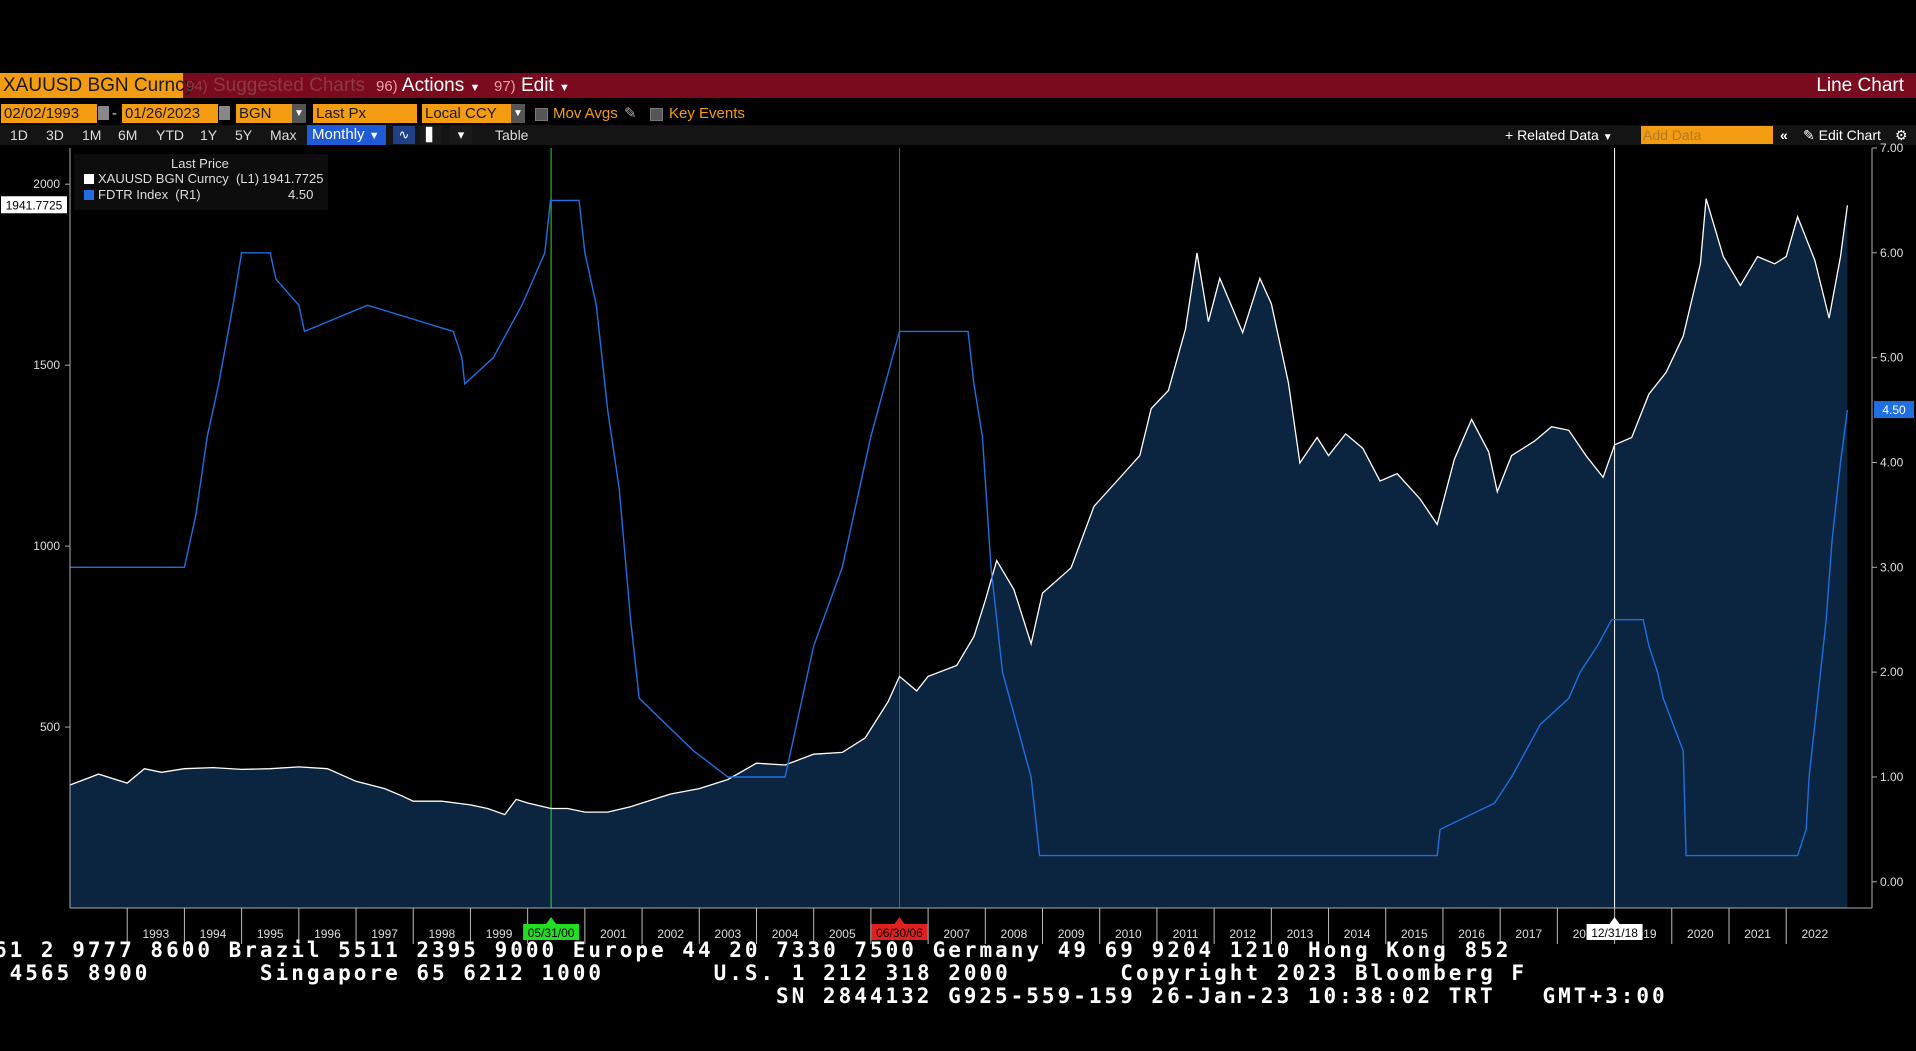 The width and height of the screenshot is (1916, 1051). I want to click on left-last-value-label: 1941.7725, so click(34, 205).